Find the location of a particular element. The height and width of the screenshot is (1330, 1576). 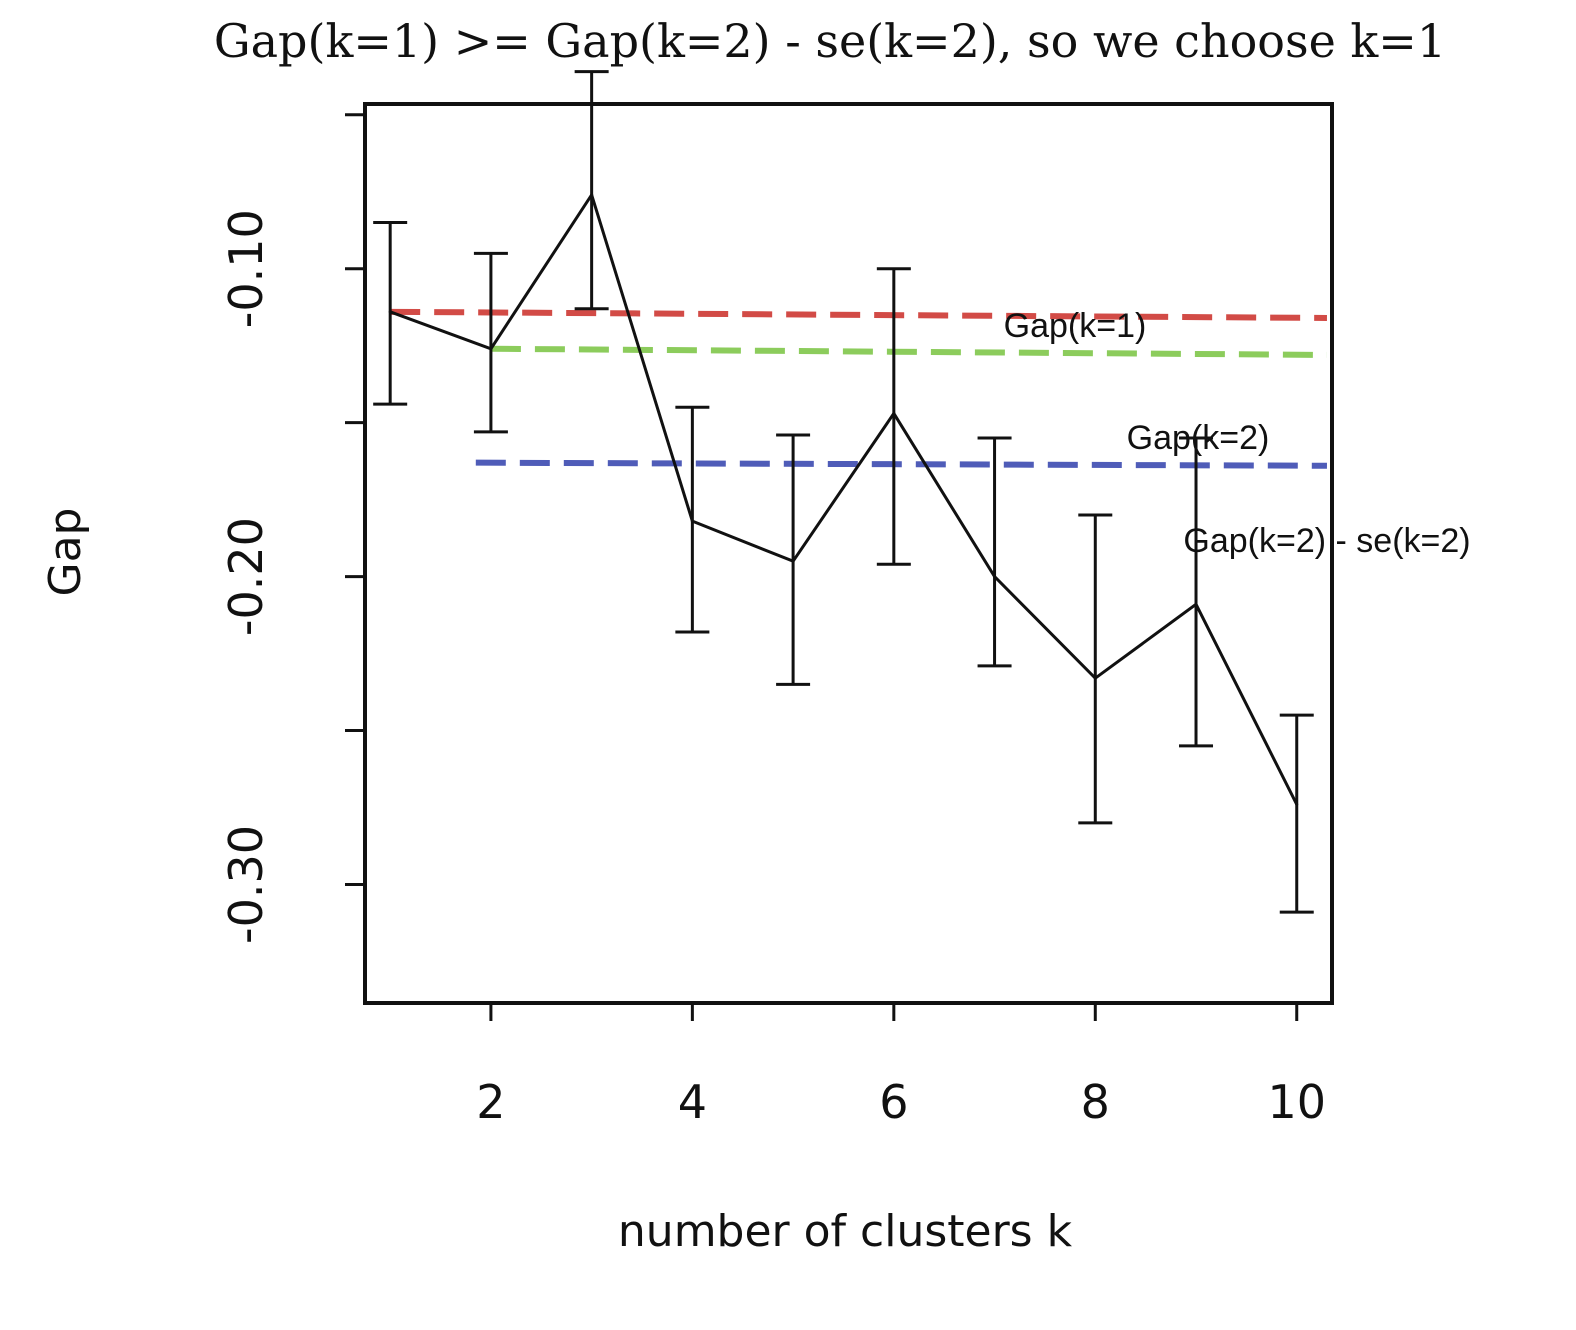

reference-line-label: Gap(k=2) - se(k=2) is located at coordinates (1326, 541).